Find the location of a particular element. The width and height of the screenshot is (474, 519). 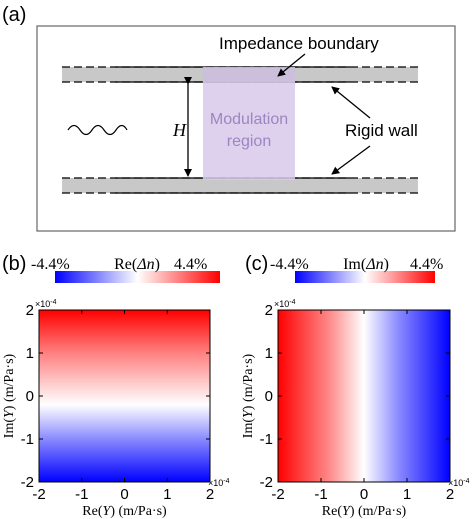

plot-b-xtick-label: -1 is located at coordinates (81, 494).